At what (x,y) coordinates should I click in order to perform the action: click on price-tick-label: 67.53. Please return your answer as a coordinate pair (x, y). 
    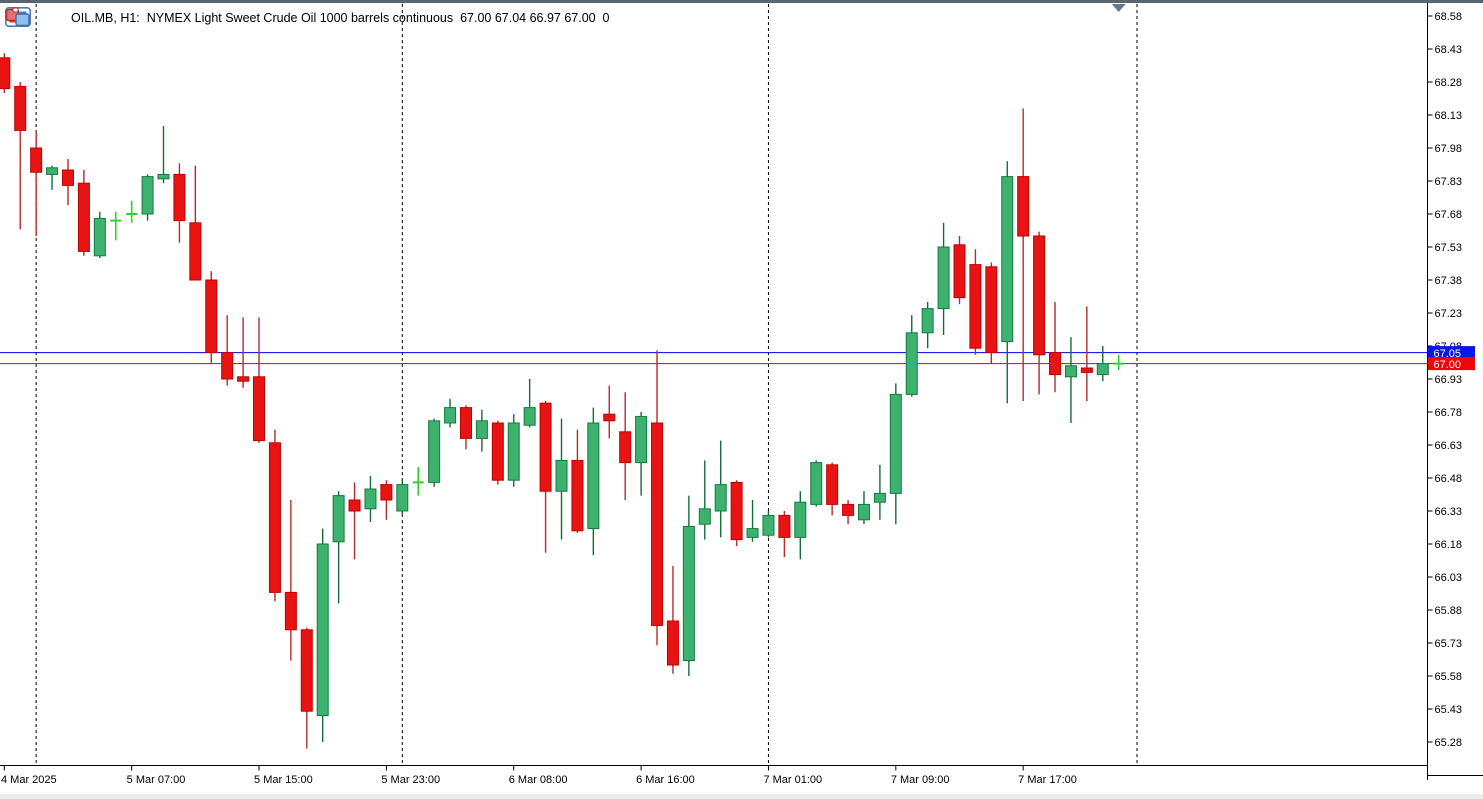
    Looking at the image, I should click on (1449, 248).